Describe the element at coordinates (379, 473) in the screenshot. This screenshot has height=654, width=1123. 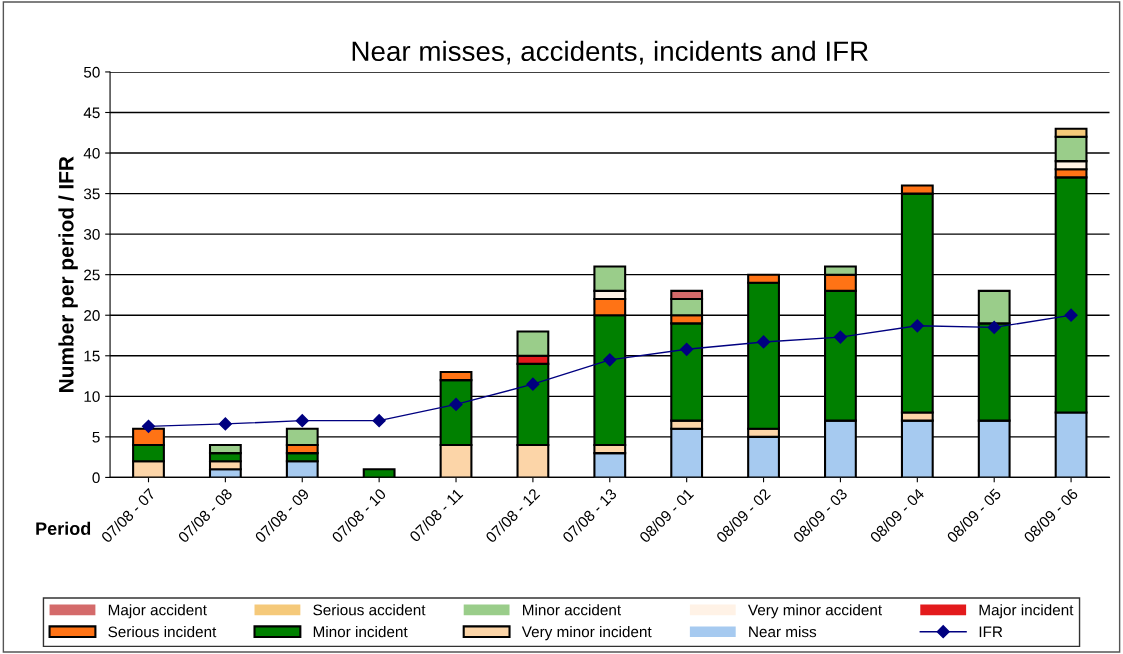
I see `bar` at that location.